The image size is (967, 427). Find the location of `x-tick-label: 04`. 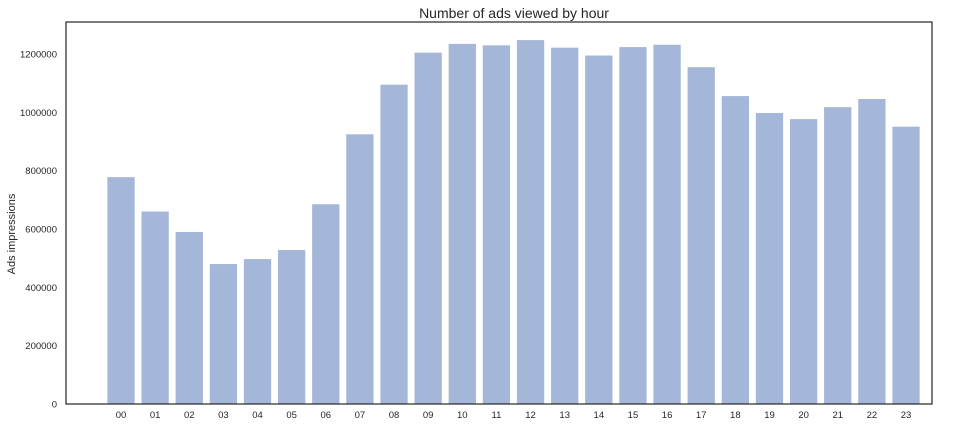

x-tick-label: 04 is located at coordinates (257, 415).